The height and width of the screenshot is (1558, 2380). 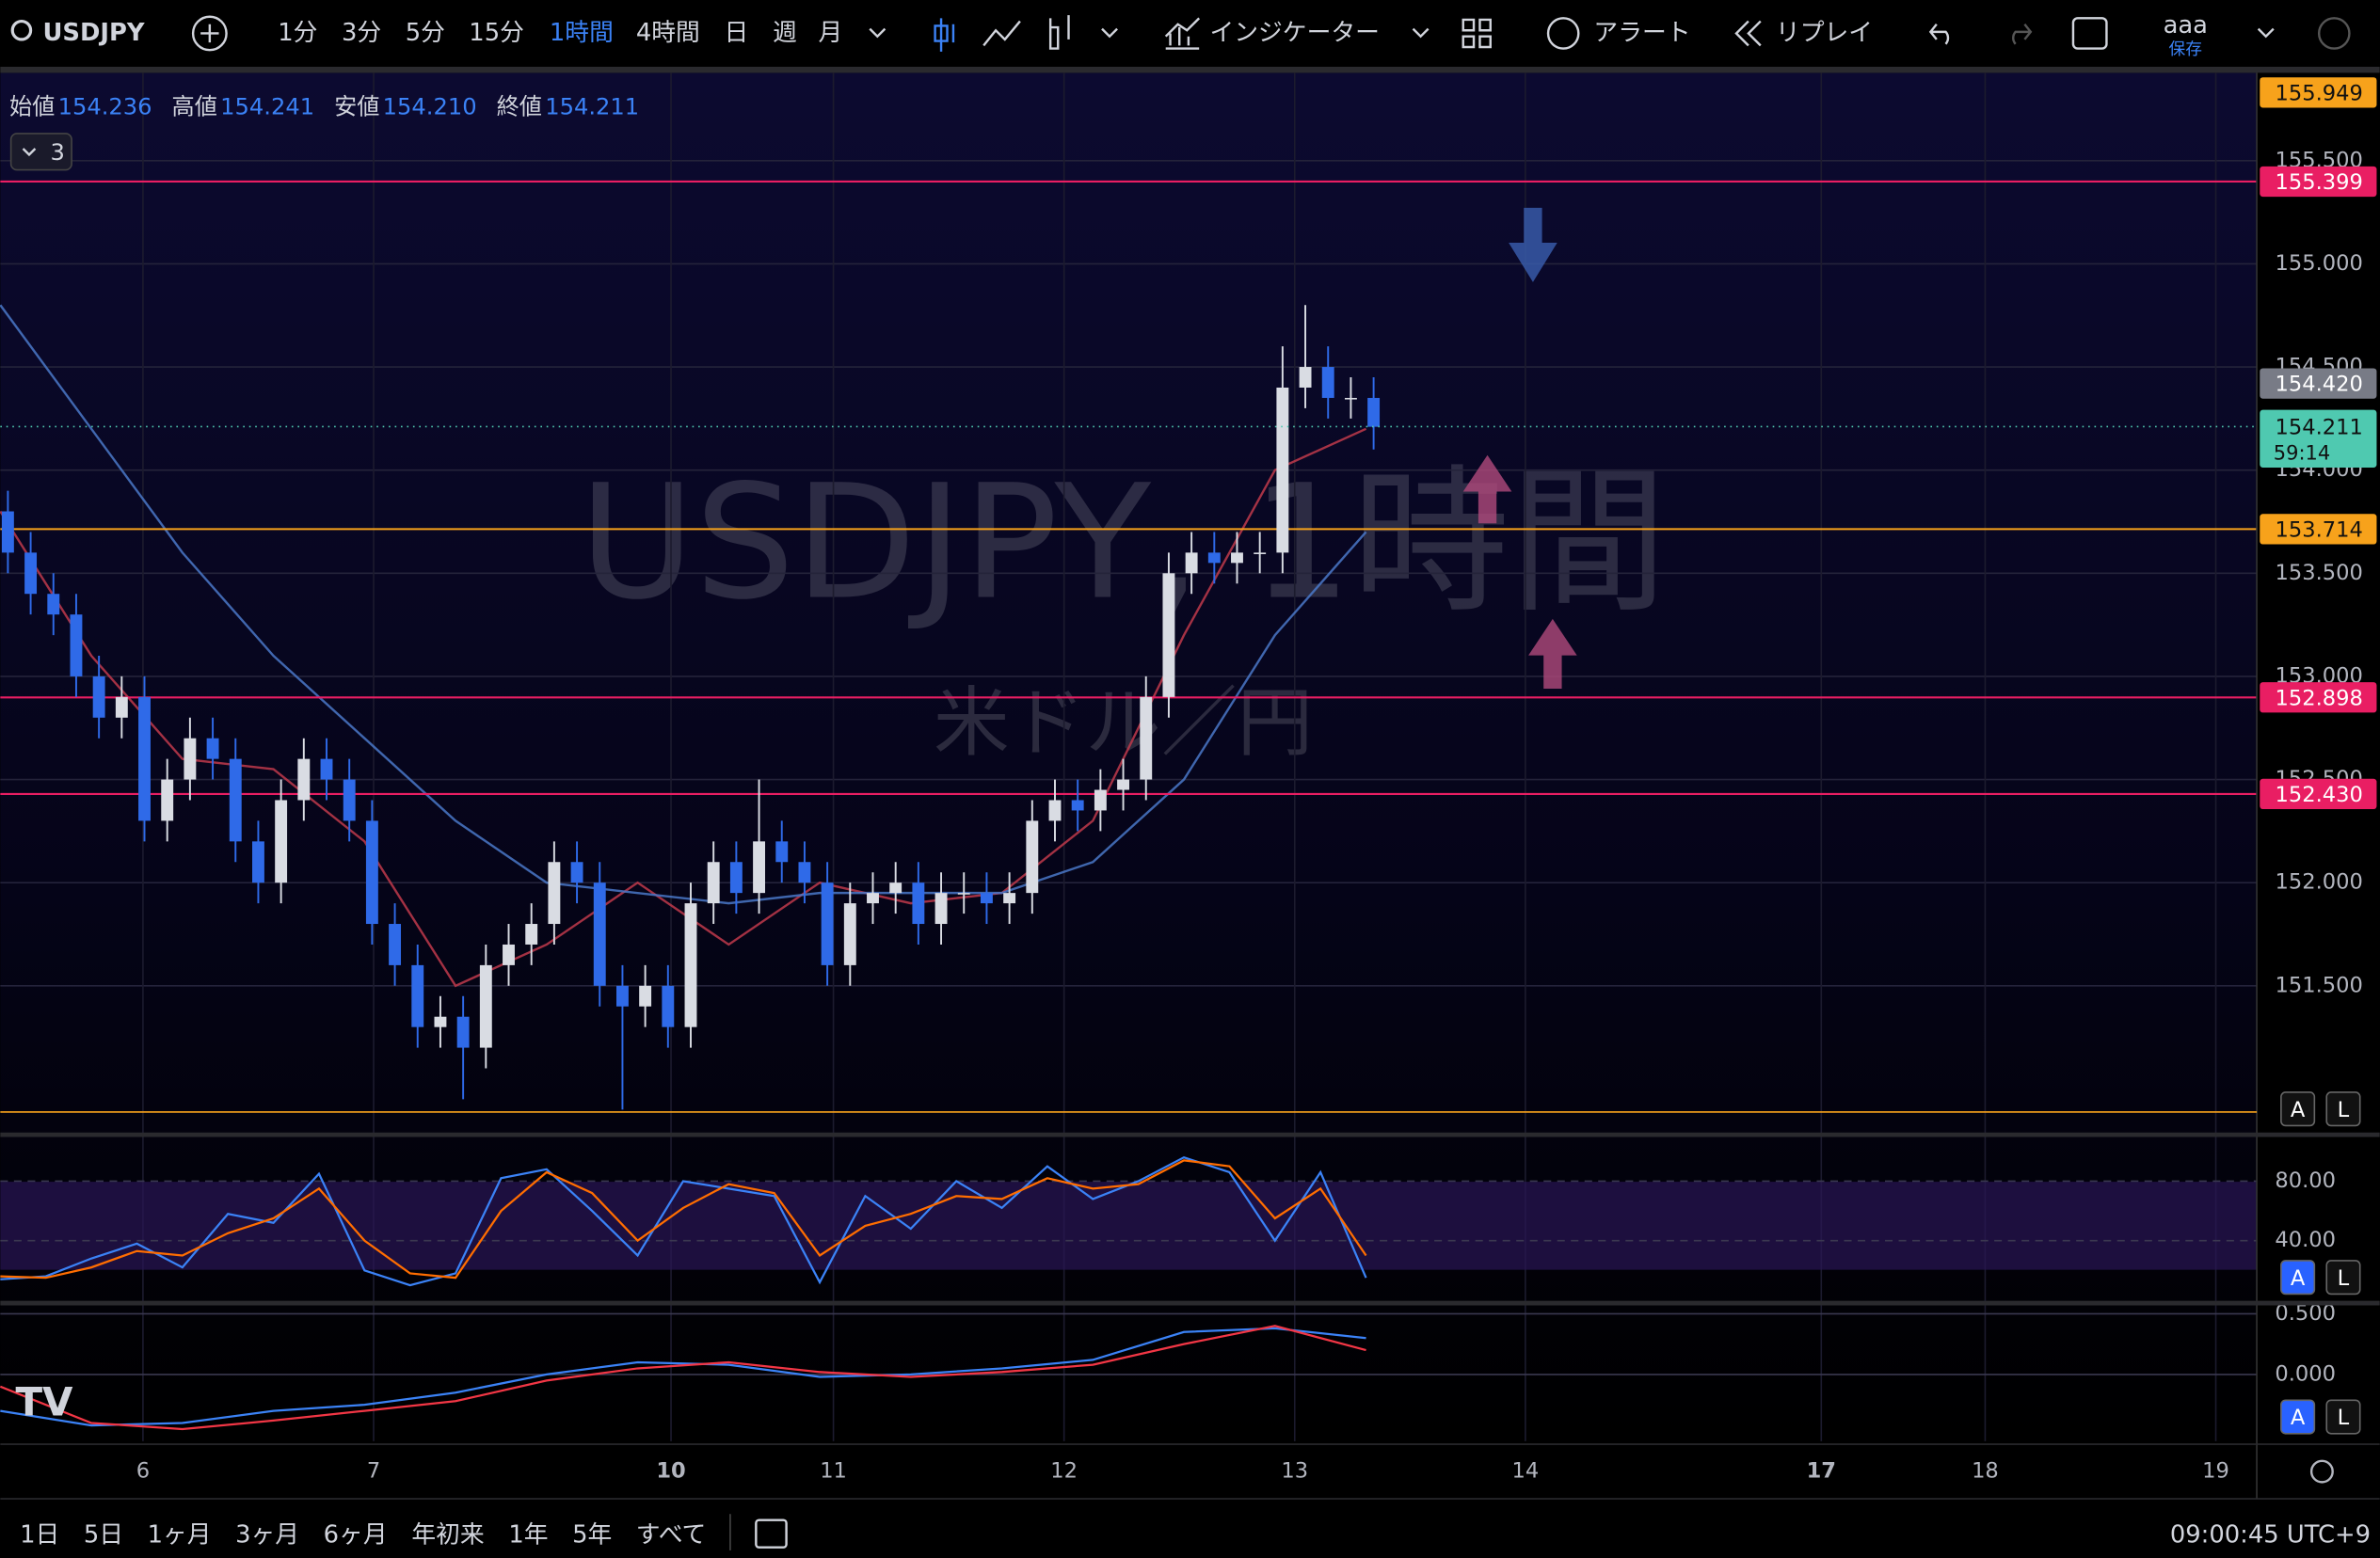 I want to click on replay-icon, so click(x=1748, y=33).